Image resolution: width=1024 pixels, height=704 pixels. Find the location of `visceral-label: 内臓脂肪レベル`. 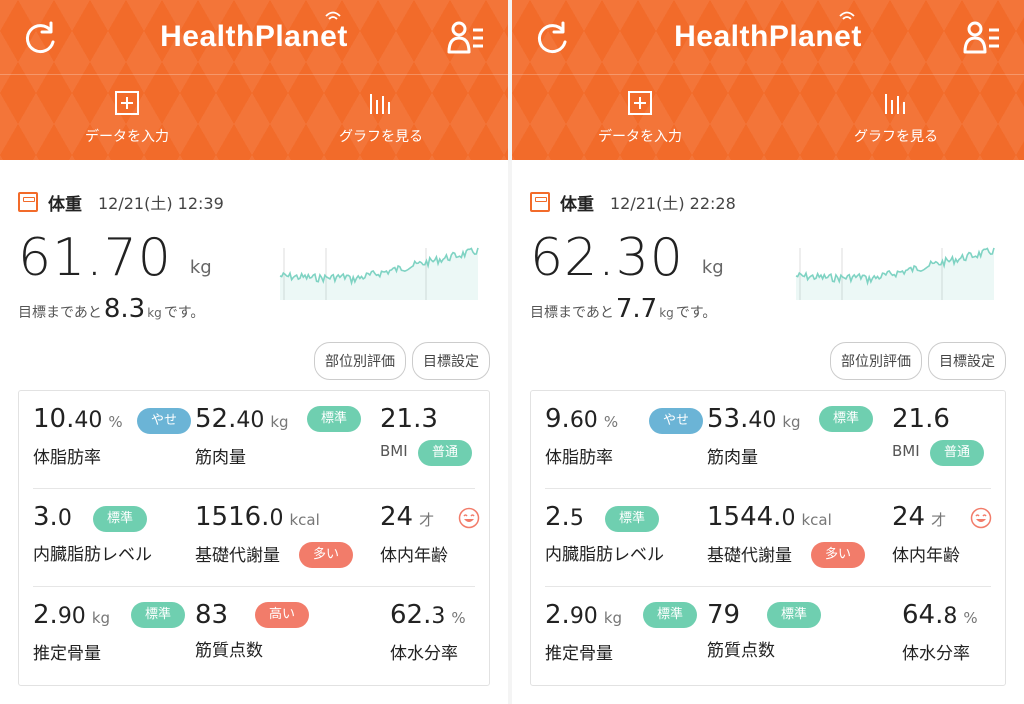

visceral-label: 内臓脂肪レベル is located at coordinates (604, 554).